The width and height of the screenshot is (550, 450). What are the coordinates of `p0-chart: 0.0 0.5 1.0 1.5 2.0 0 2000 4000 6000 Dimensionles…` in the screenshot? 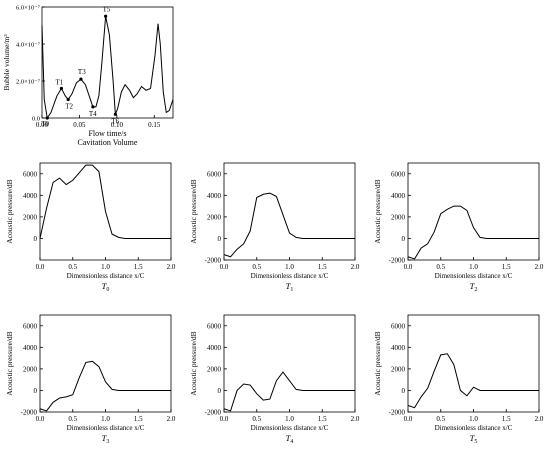 It's located at (90, 227).